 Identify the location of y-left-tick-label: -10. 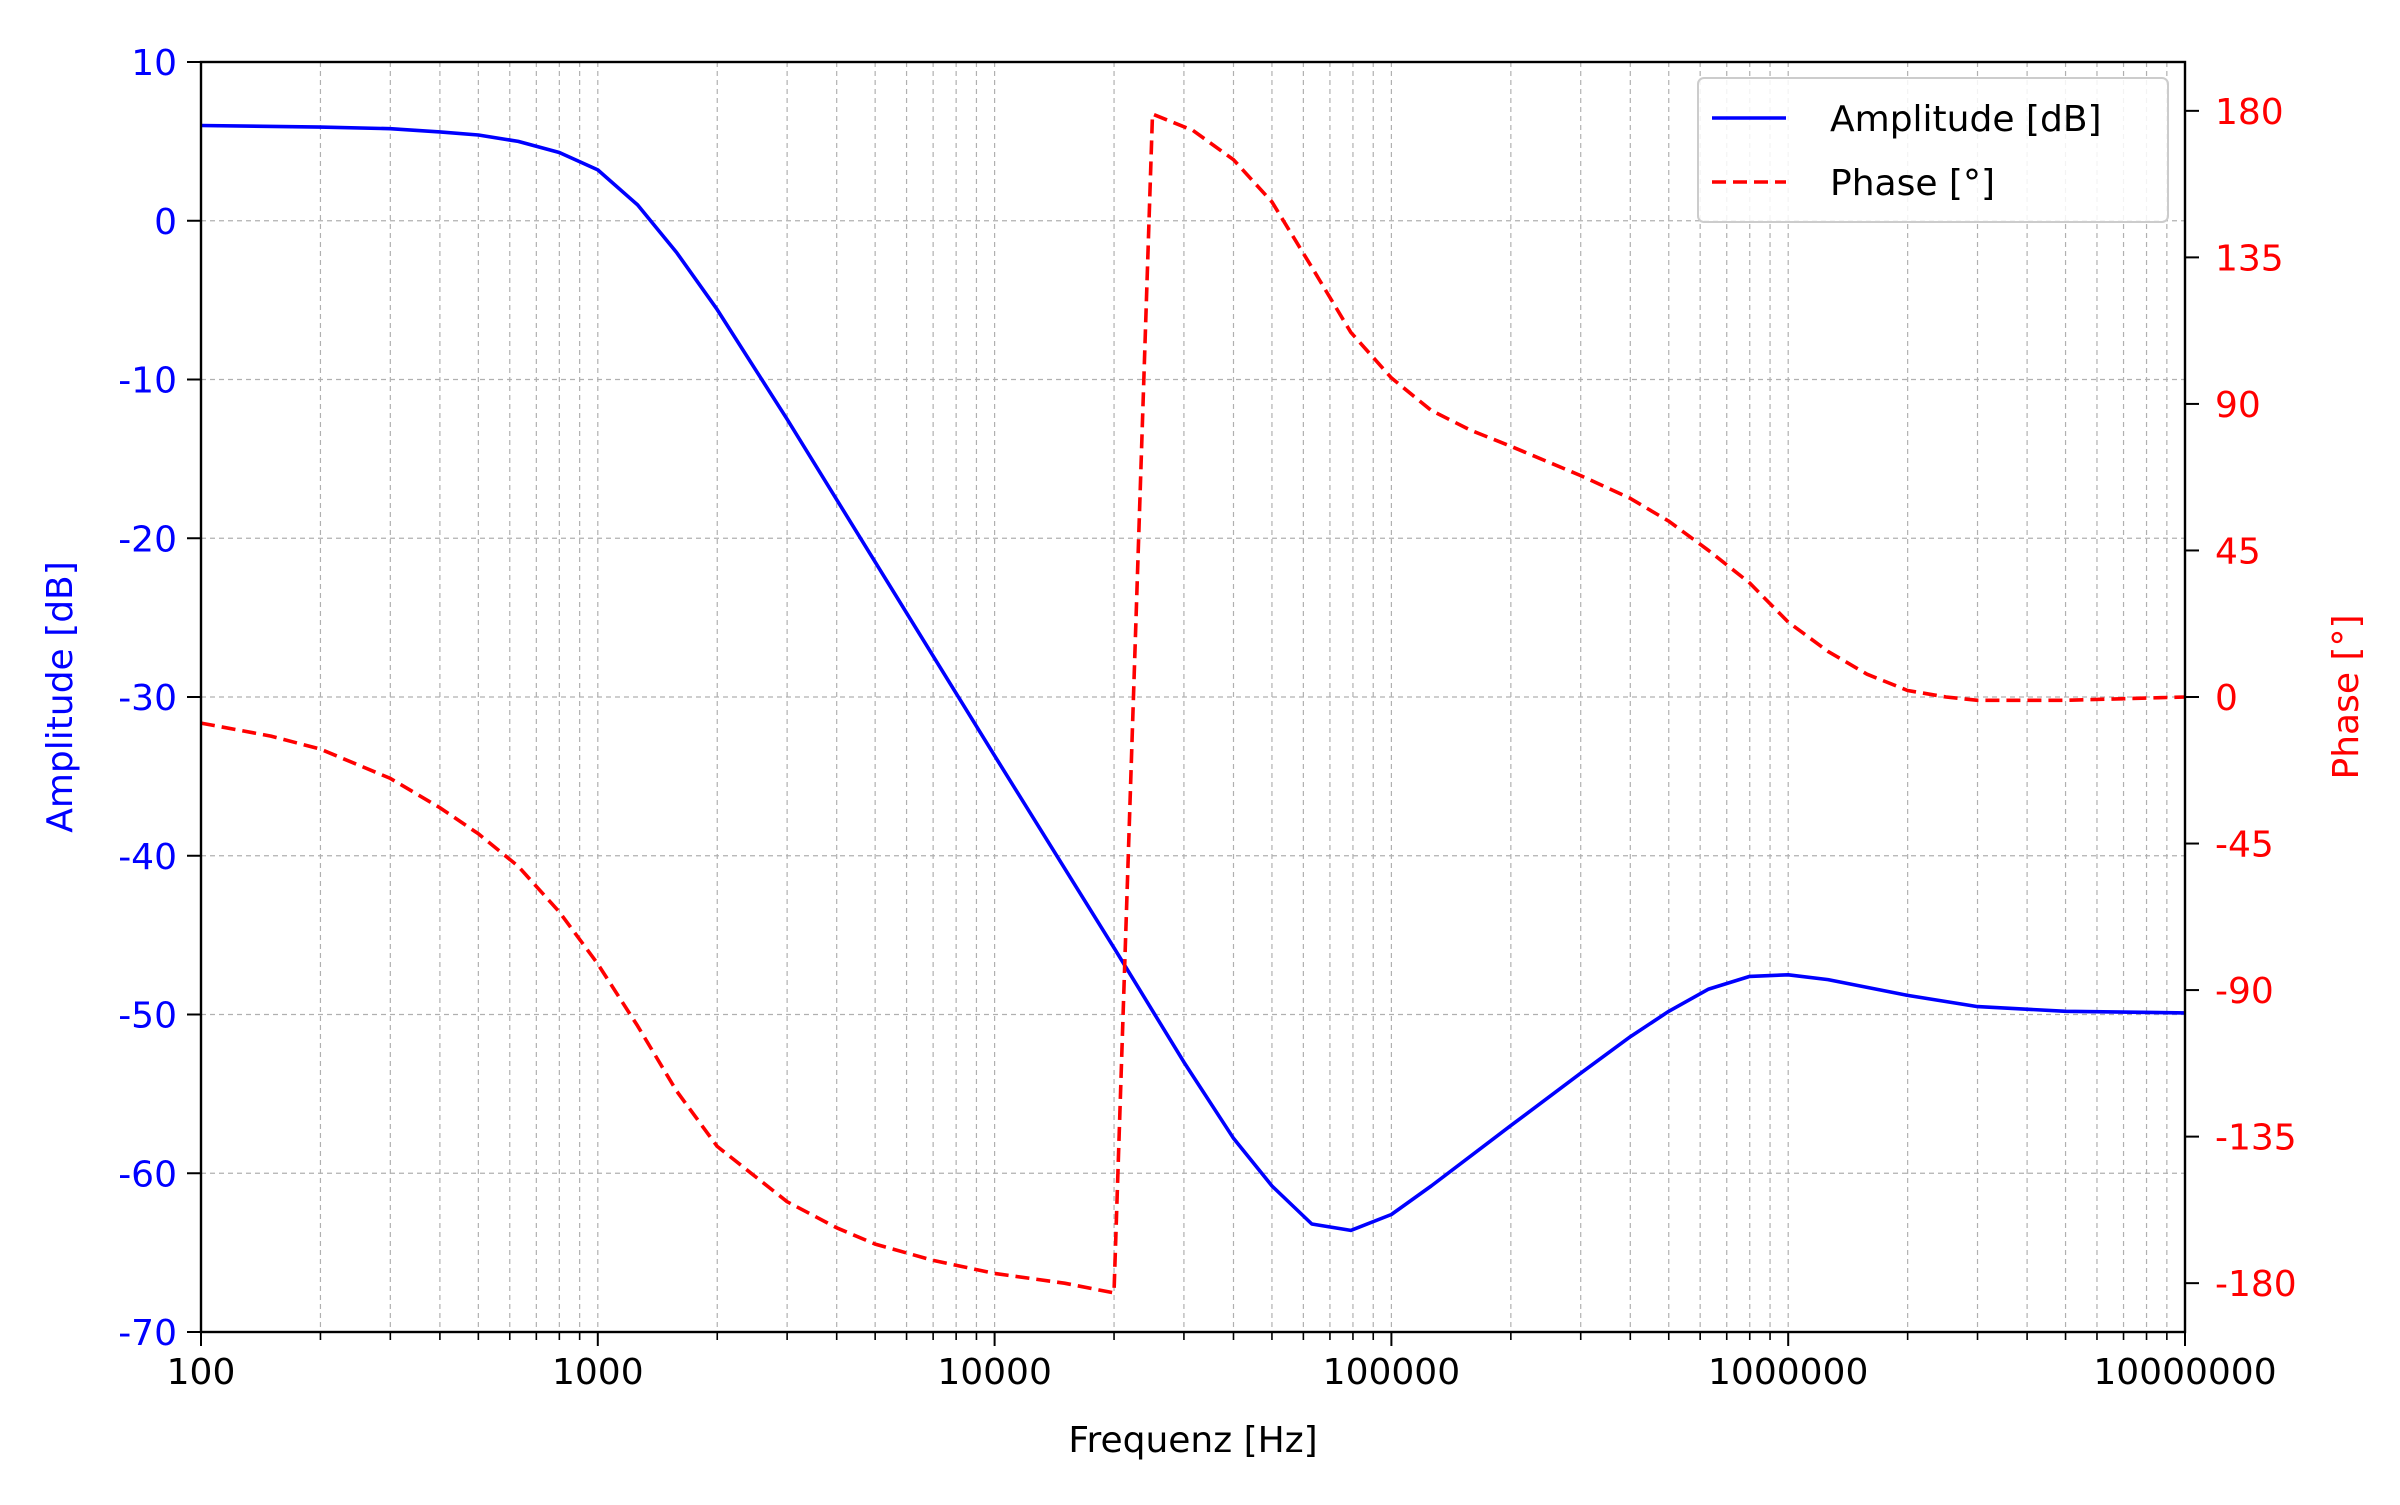
(147, 381).